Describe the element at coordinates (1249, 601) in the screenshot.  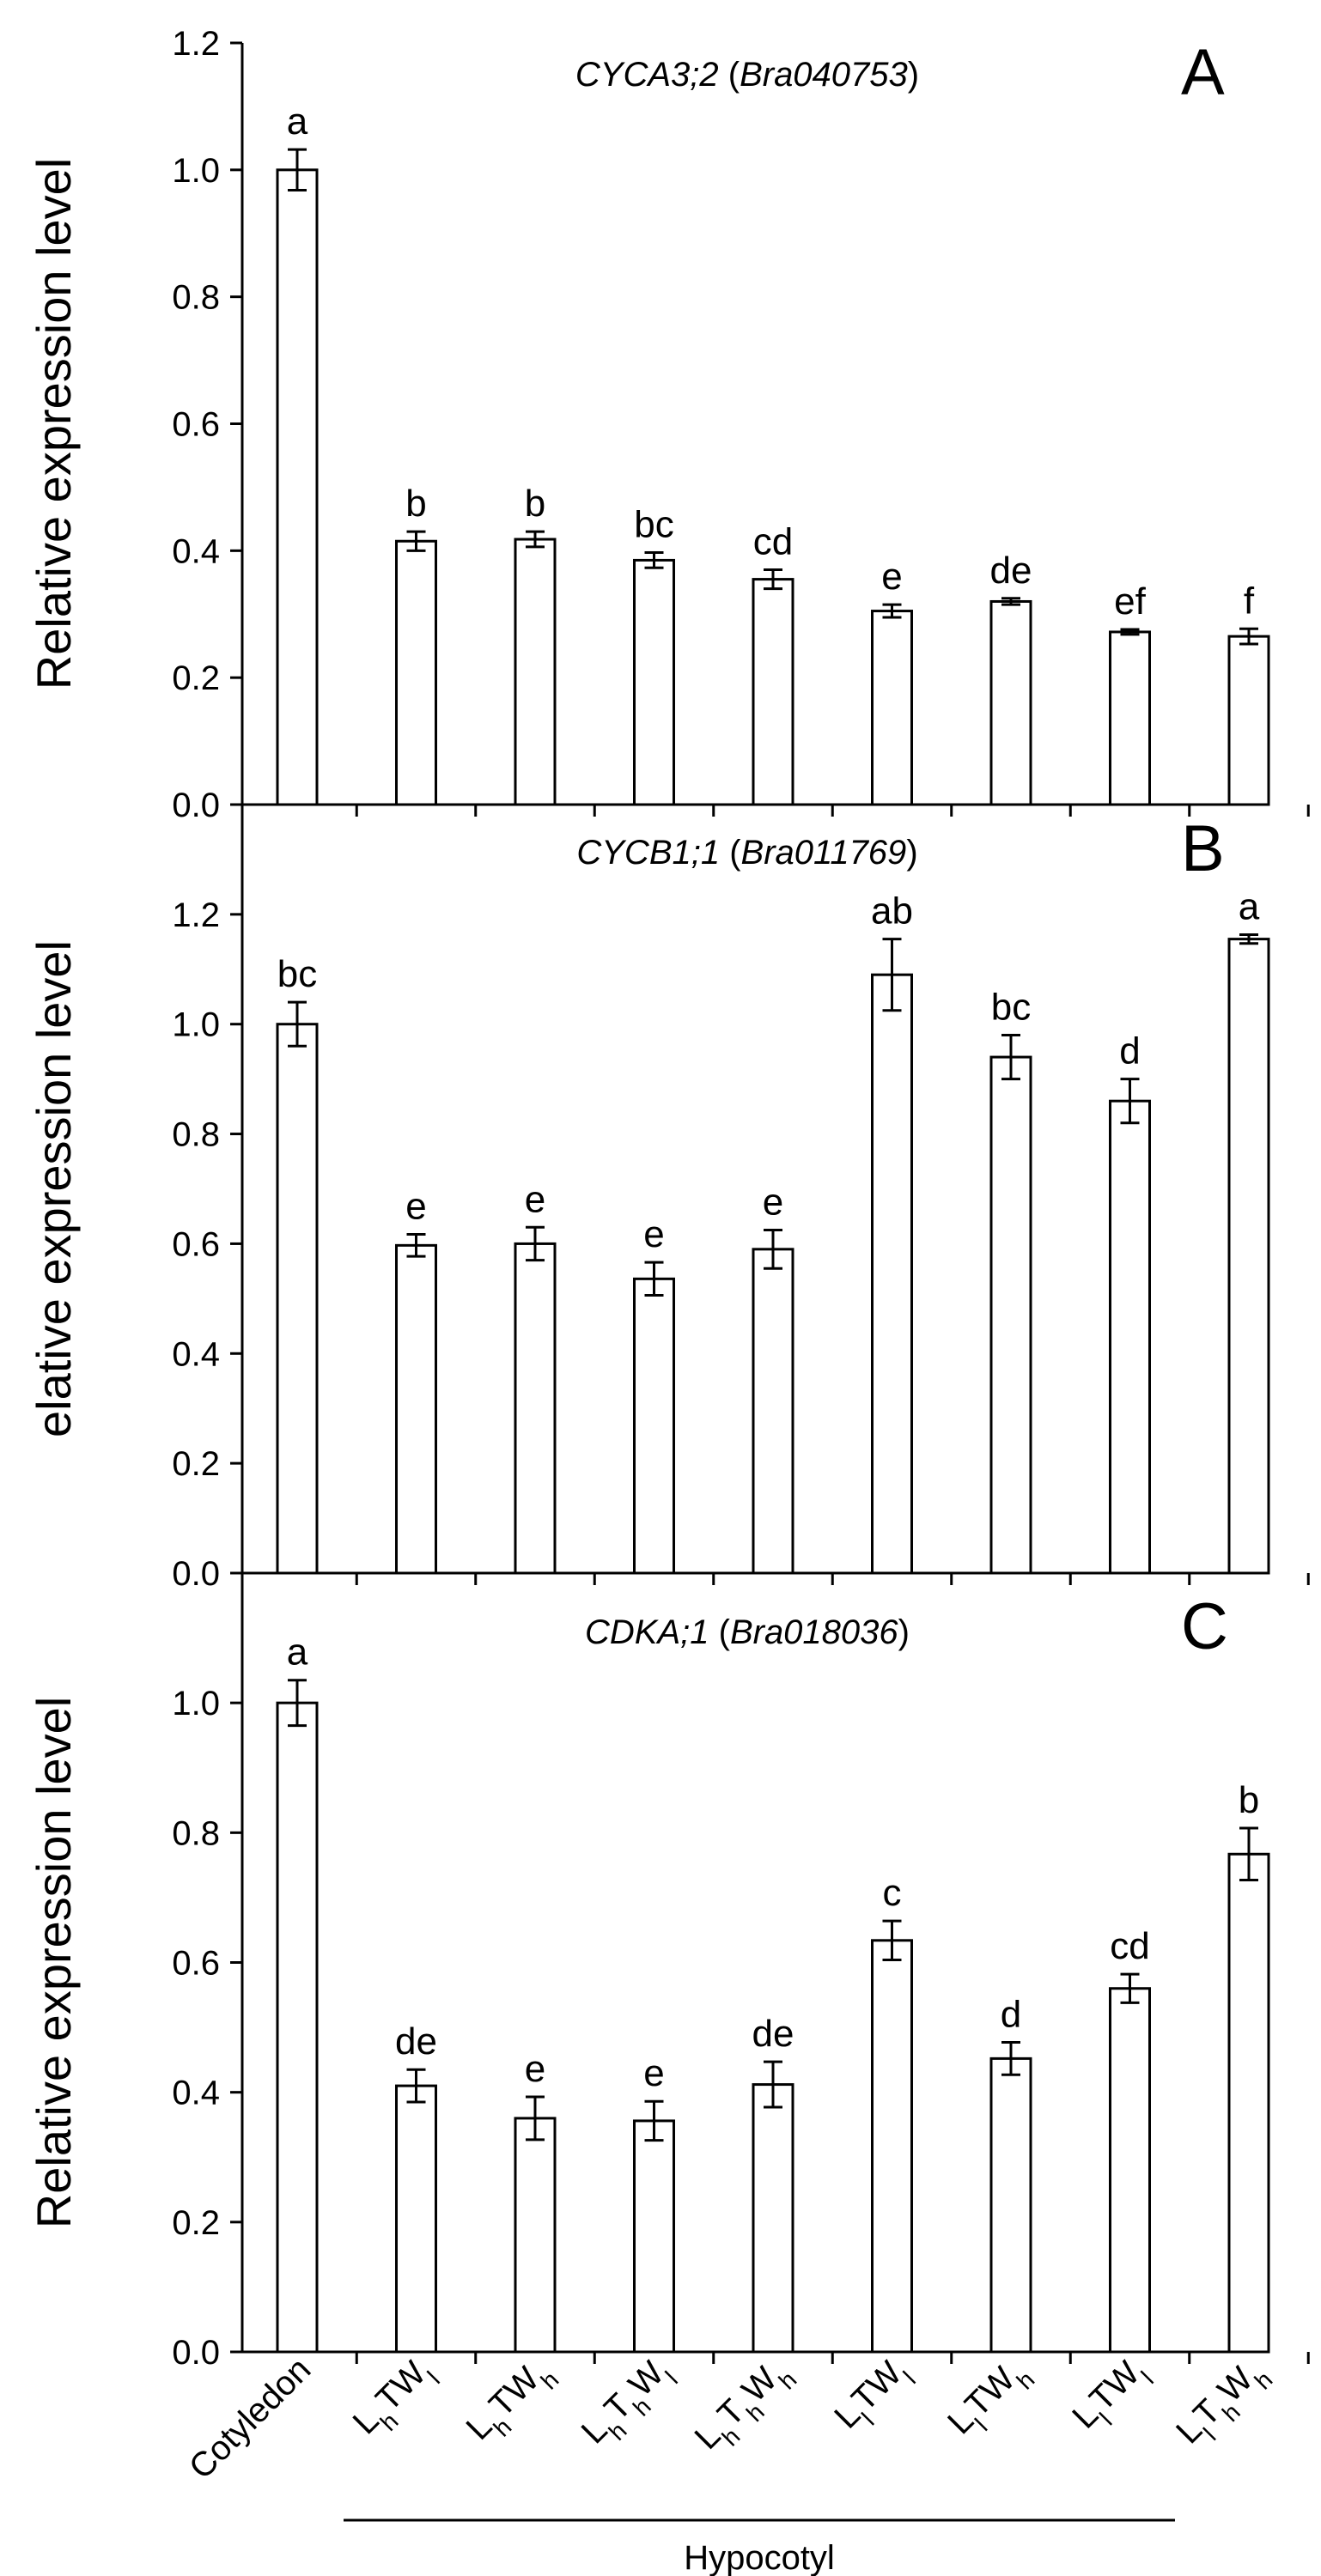
I see `significance-letter: f` at that location.